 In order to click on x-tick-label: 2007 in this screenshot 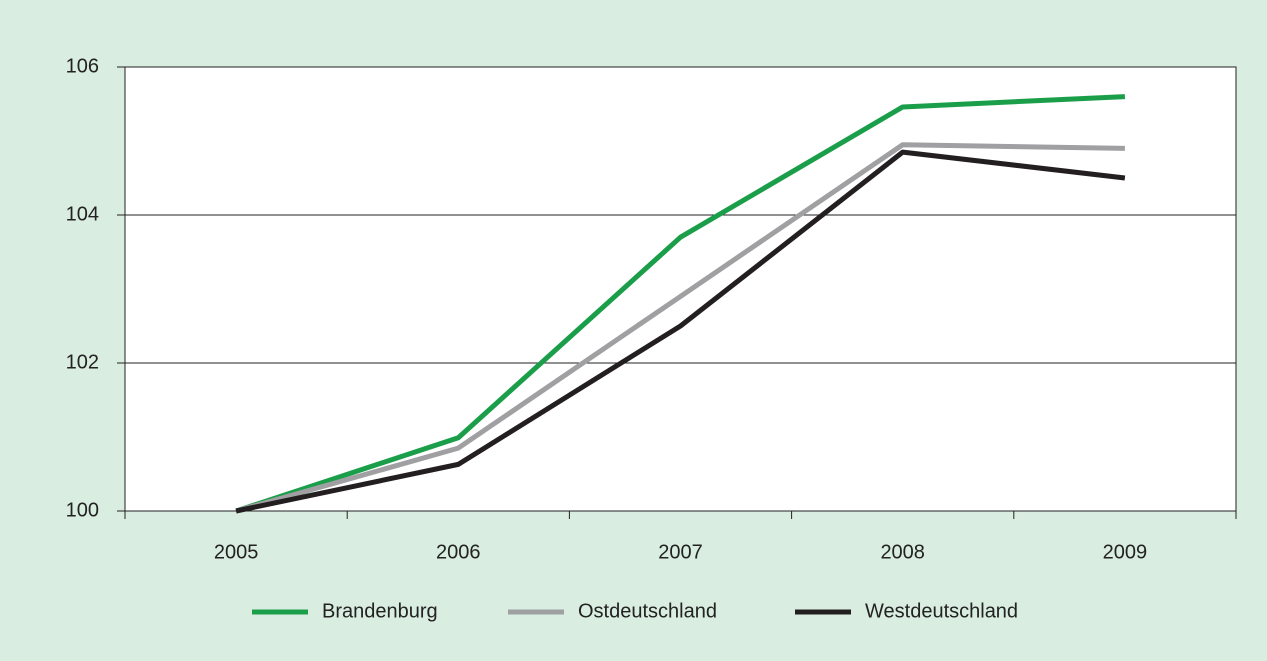, I will do `click(680, 552)`.